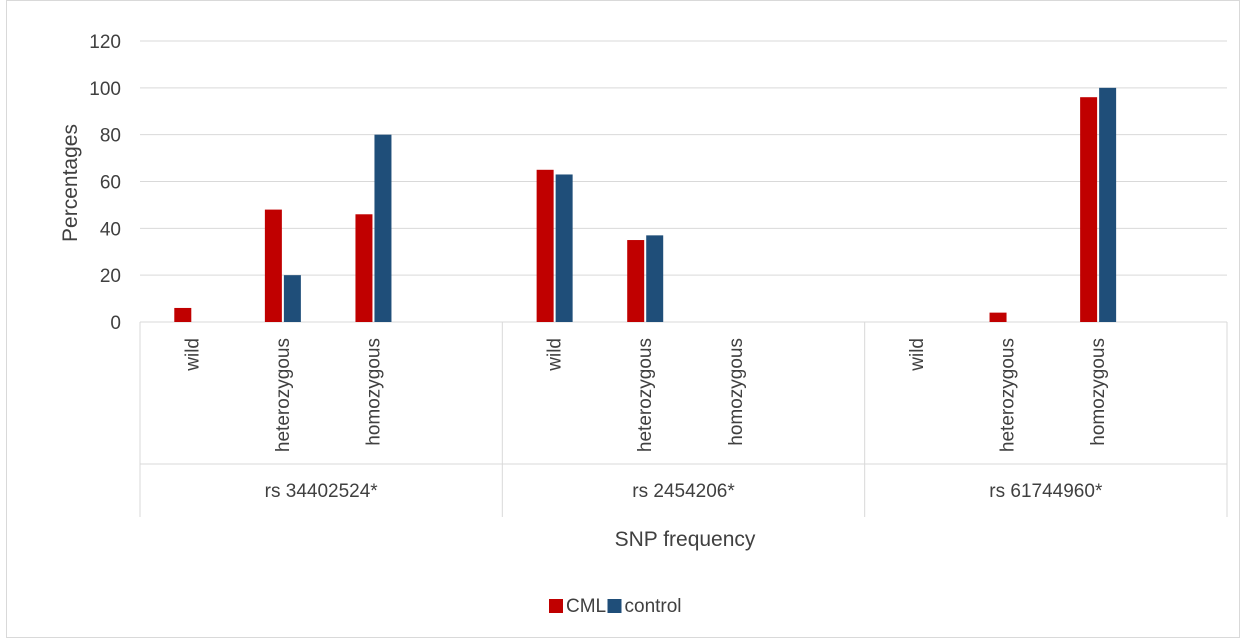 This screenshot has width=1244, height=642. What do you see at coordinates (564, 248) in the screenshot?
I see `bar-control-wild` at bounding box center [564, 248].